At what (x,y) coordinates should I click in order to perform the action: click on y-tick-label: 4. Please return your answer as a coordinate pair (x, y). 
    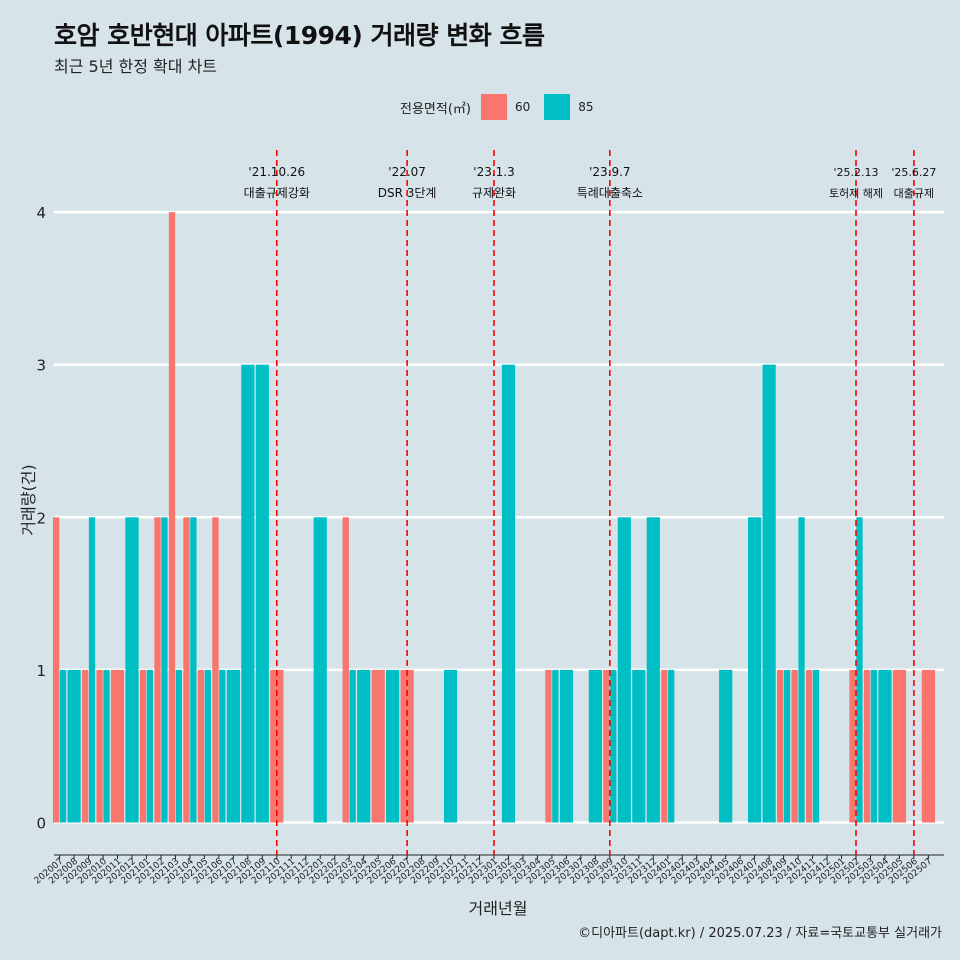
    Looking at the image, I should click on (41, 213).